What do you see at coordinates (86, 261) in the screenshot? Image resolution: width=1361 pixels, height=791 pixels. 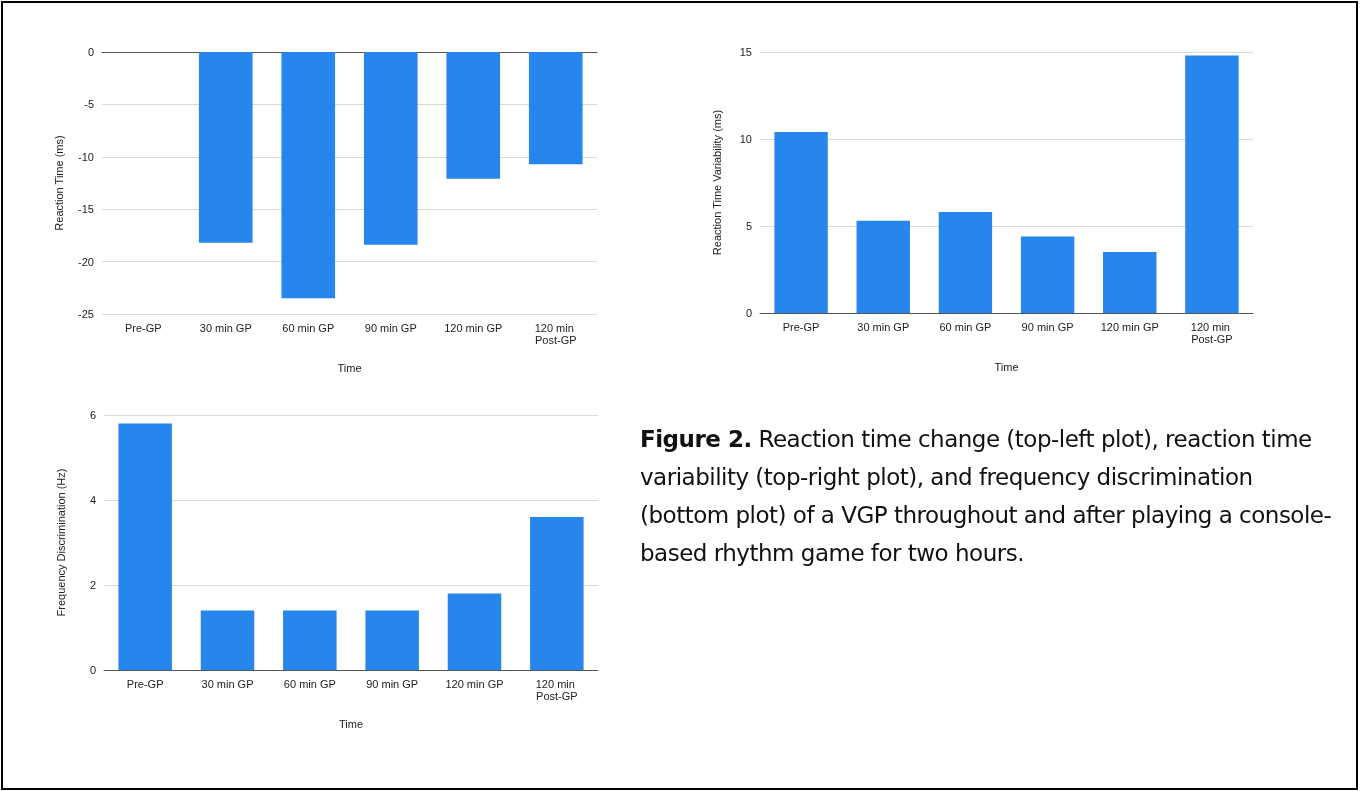 I see `y-tick-label: -20` at bounding box center [86, 261].